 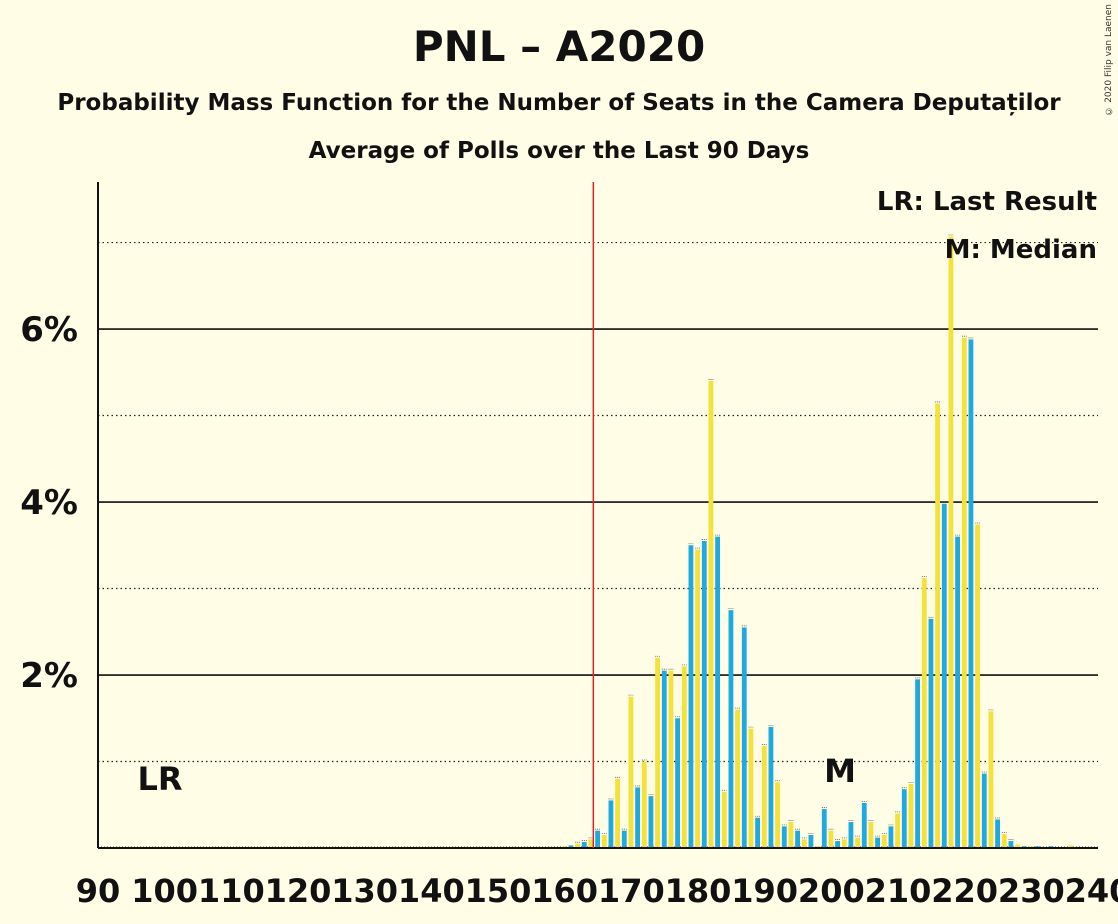 What do you see at coordinates (49, 330) in the screenshot?
I see `y-tick-label: 6%` at bounding box center [49, 330].